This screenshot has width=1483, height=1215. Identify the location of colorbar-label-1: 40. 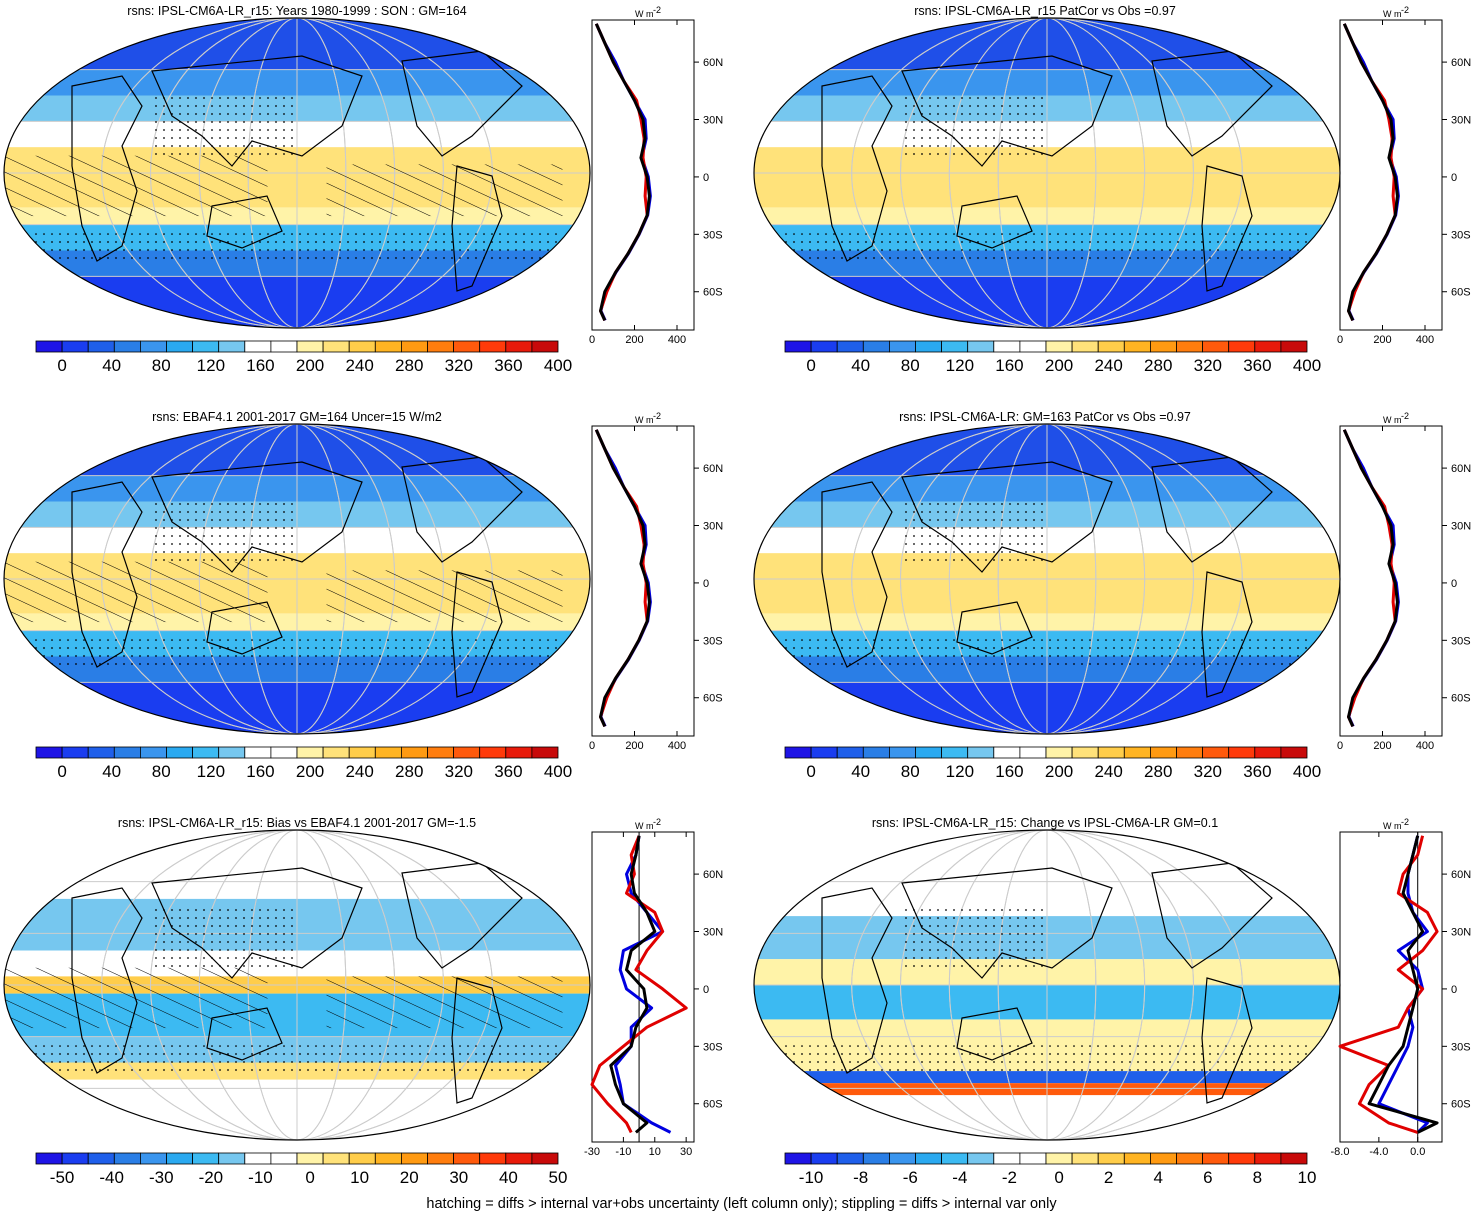
(112, 771).